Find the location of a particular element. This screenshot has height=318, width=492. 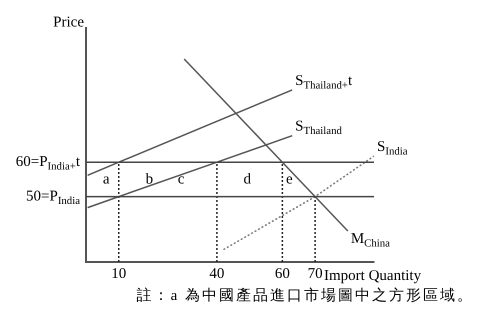

annotation: e is located at coordinates (289, 179).